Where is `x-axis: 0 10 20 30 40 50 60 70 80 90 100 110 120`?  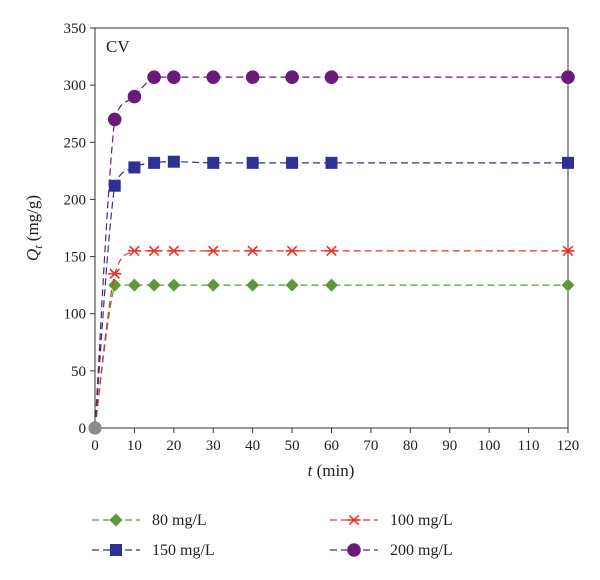
x-axis: 0 10 20 30 40 50 60 70 80 90 100 110 120 is located at coordinates (335, 441).